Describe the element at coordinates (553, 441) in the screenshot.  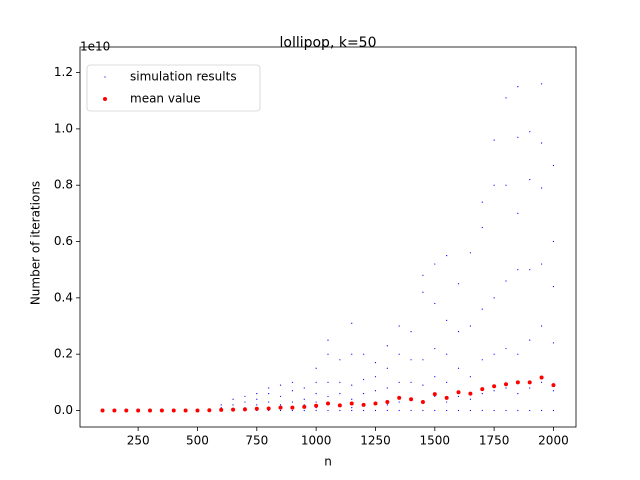
I see `x-tick-label: 2000` at that location.